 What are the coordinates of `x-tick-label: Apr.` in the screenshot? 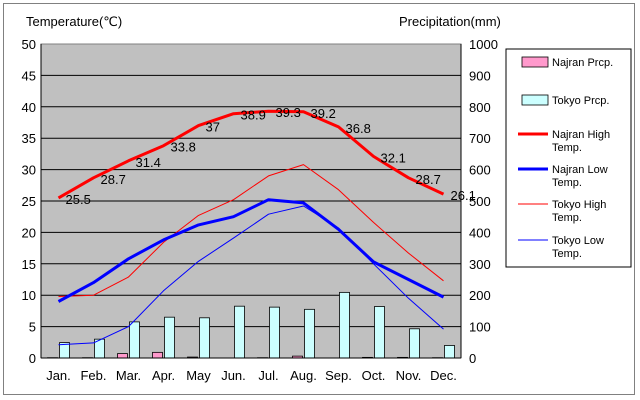 It's located at (163, 375).